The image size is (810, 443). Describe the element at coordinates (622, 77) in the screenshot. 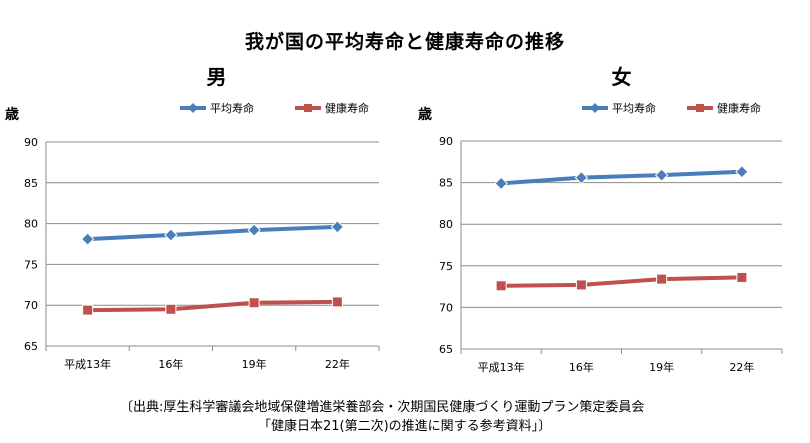

I see `chart-title: 女` at that location.